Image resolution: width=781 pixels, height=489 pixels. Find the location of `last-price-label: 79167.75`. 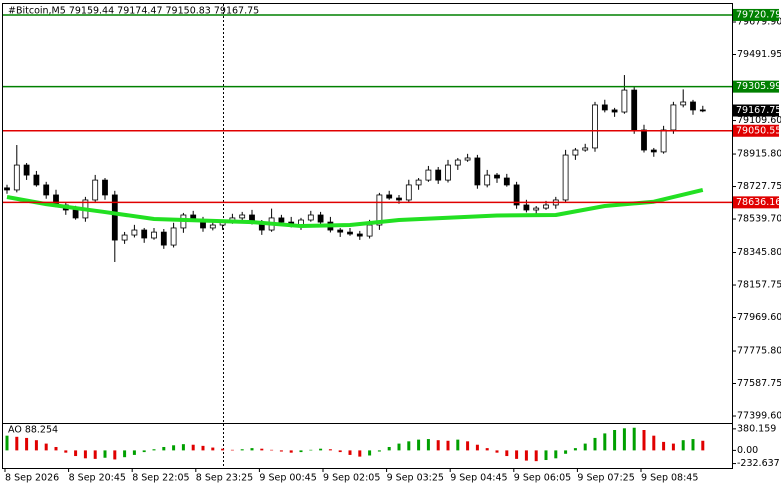

last-price-label: 79167.75 is located at coordinates (758, 110).